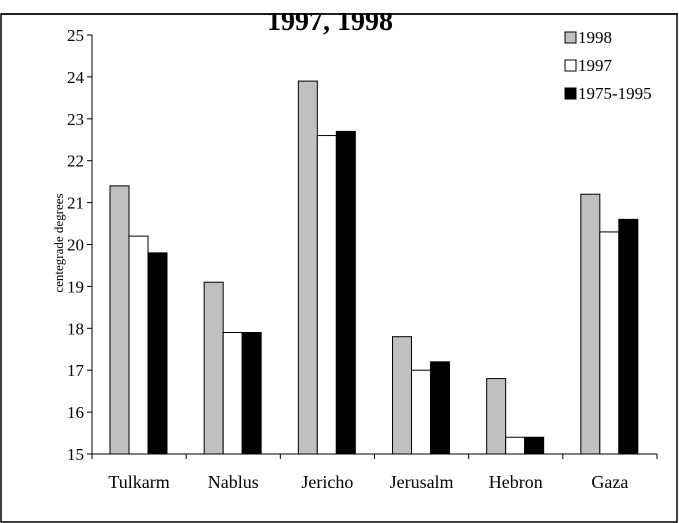 This screenshot has height=523, width=679. What do you see at coordinates (76, 77) in the screenshot?
I see `y-tick-label: 24` at bounding box center [76, 77].